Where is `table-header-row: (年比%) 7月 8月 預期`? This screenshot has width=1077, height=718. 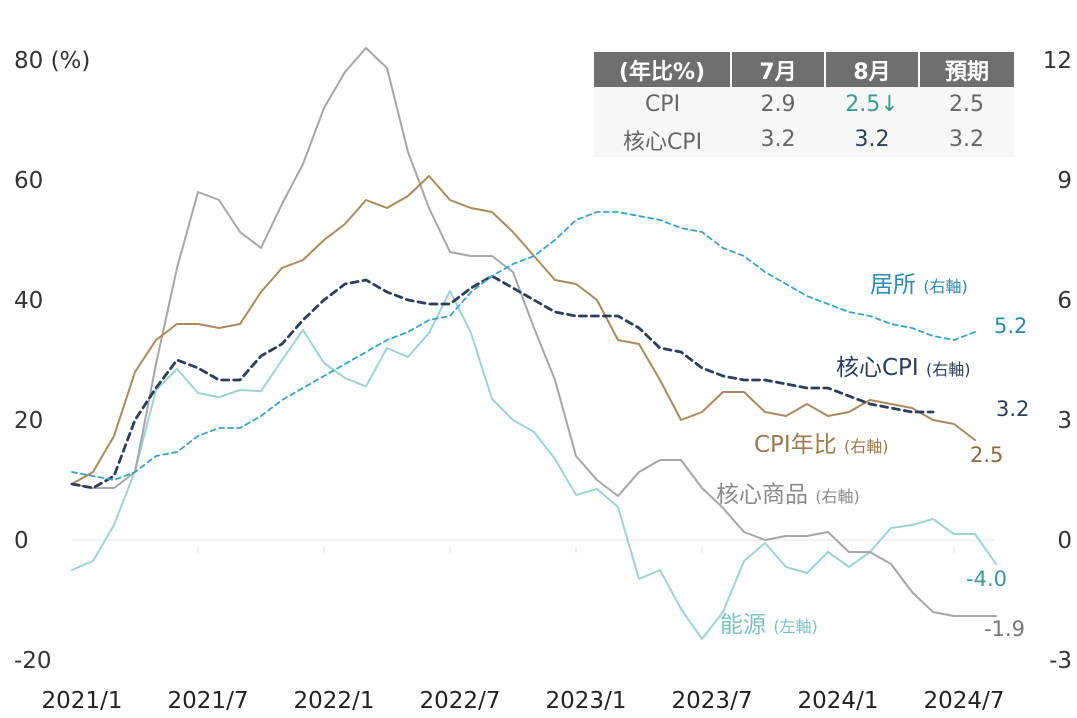
table-header-row: (年比%) 7月 8月 預期 is located at coordinates (804, 69).